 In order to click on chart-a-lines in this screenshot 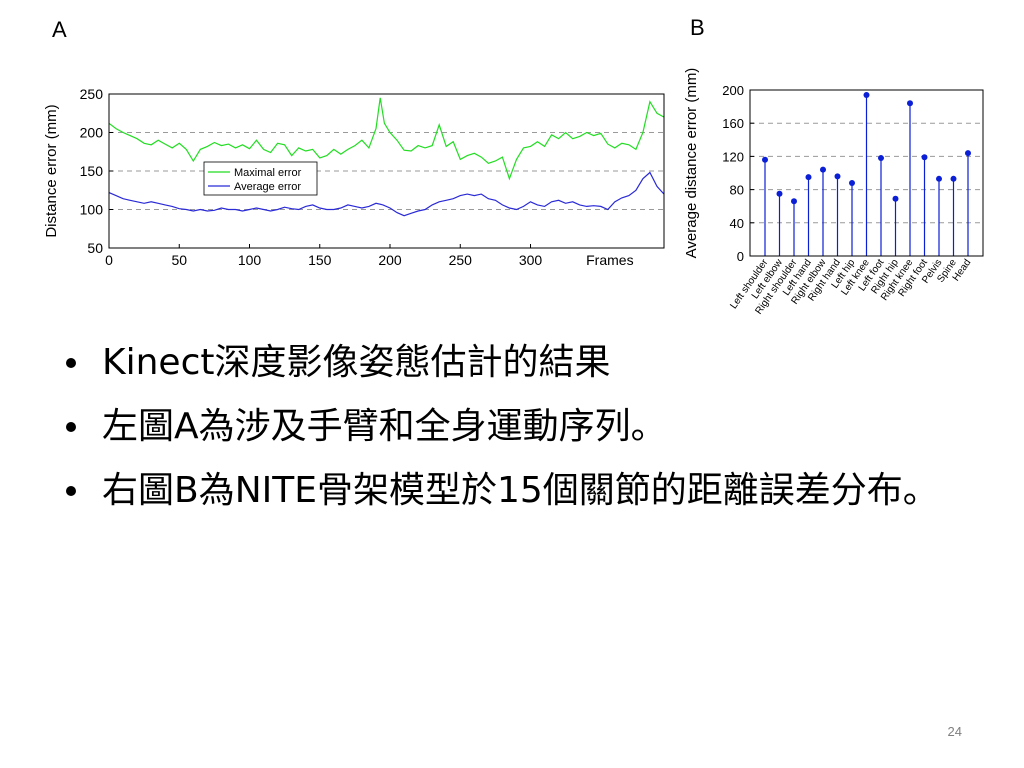, I will do `click(386, 157)`.